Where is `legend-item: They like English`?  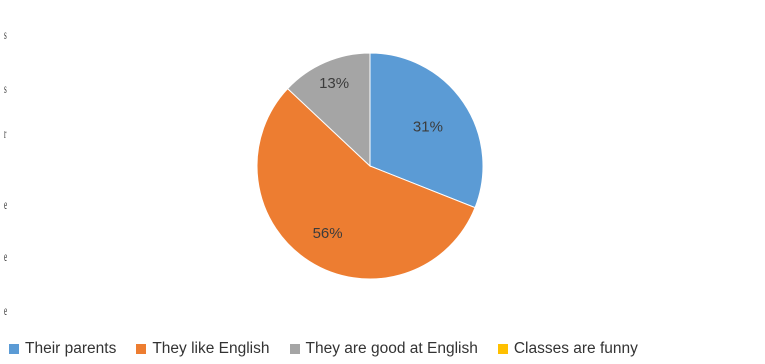 legend-item: They like English is located at coordinates (203, 349).